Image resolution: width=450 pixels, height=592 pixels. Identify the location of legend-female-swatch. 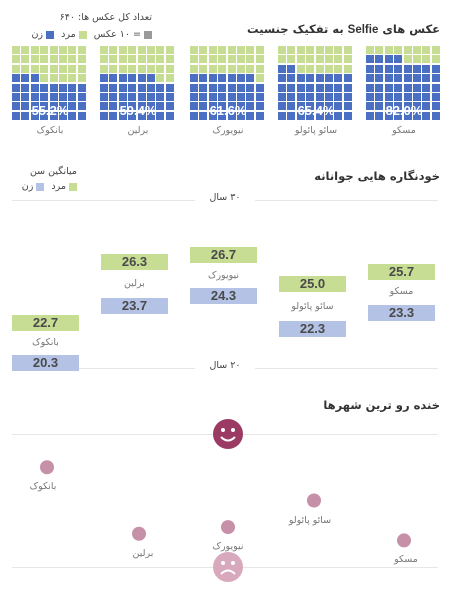
(50, 34).